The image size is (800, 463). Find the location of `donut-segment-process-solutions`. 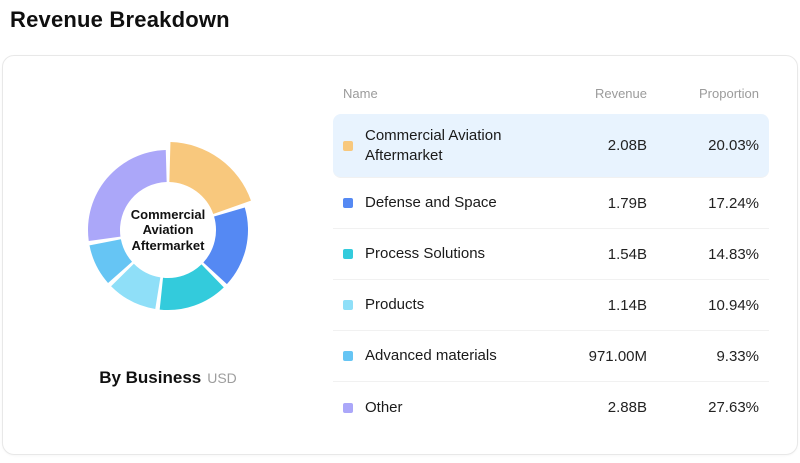

donut-segment-process-solutions is located at coordinates (191, 287).